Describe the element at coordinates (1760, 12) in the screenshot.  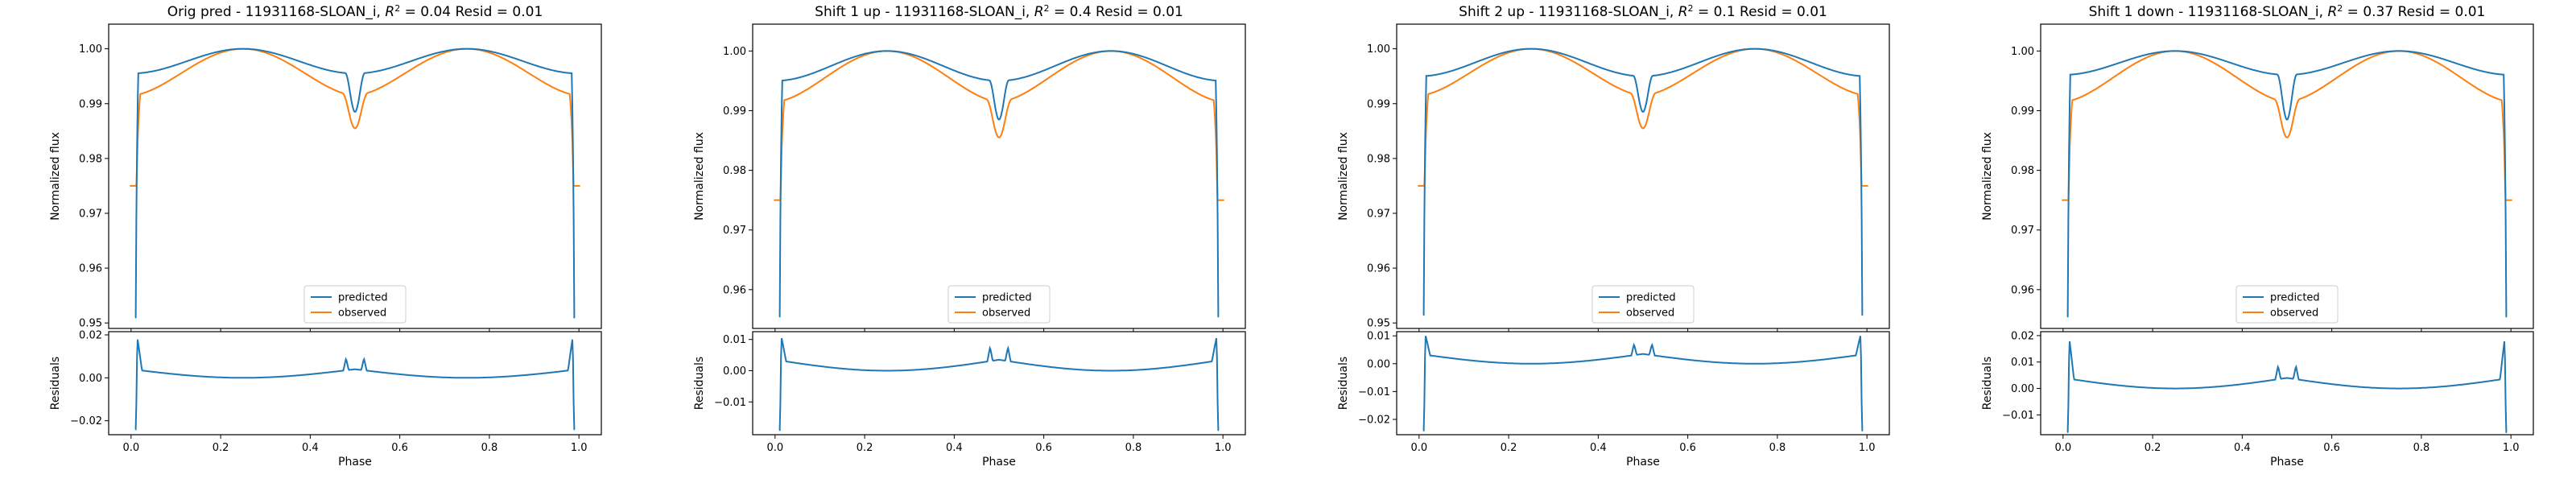
I see `chart-title-suffix: = 0.1 Resid = 0.01` at that location.